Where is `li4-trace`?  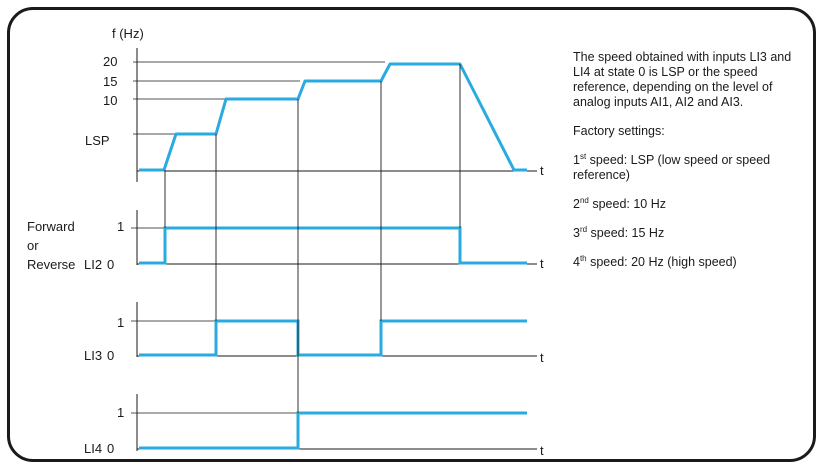 li4-trace is located at coordinates (333, 430).